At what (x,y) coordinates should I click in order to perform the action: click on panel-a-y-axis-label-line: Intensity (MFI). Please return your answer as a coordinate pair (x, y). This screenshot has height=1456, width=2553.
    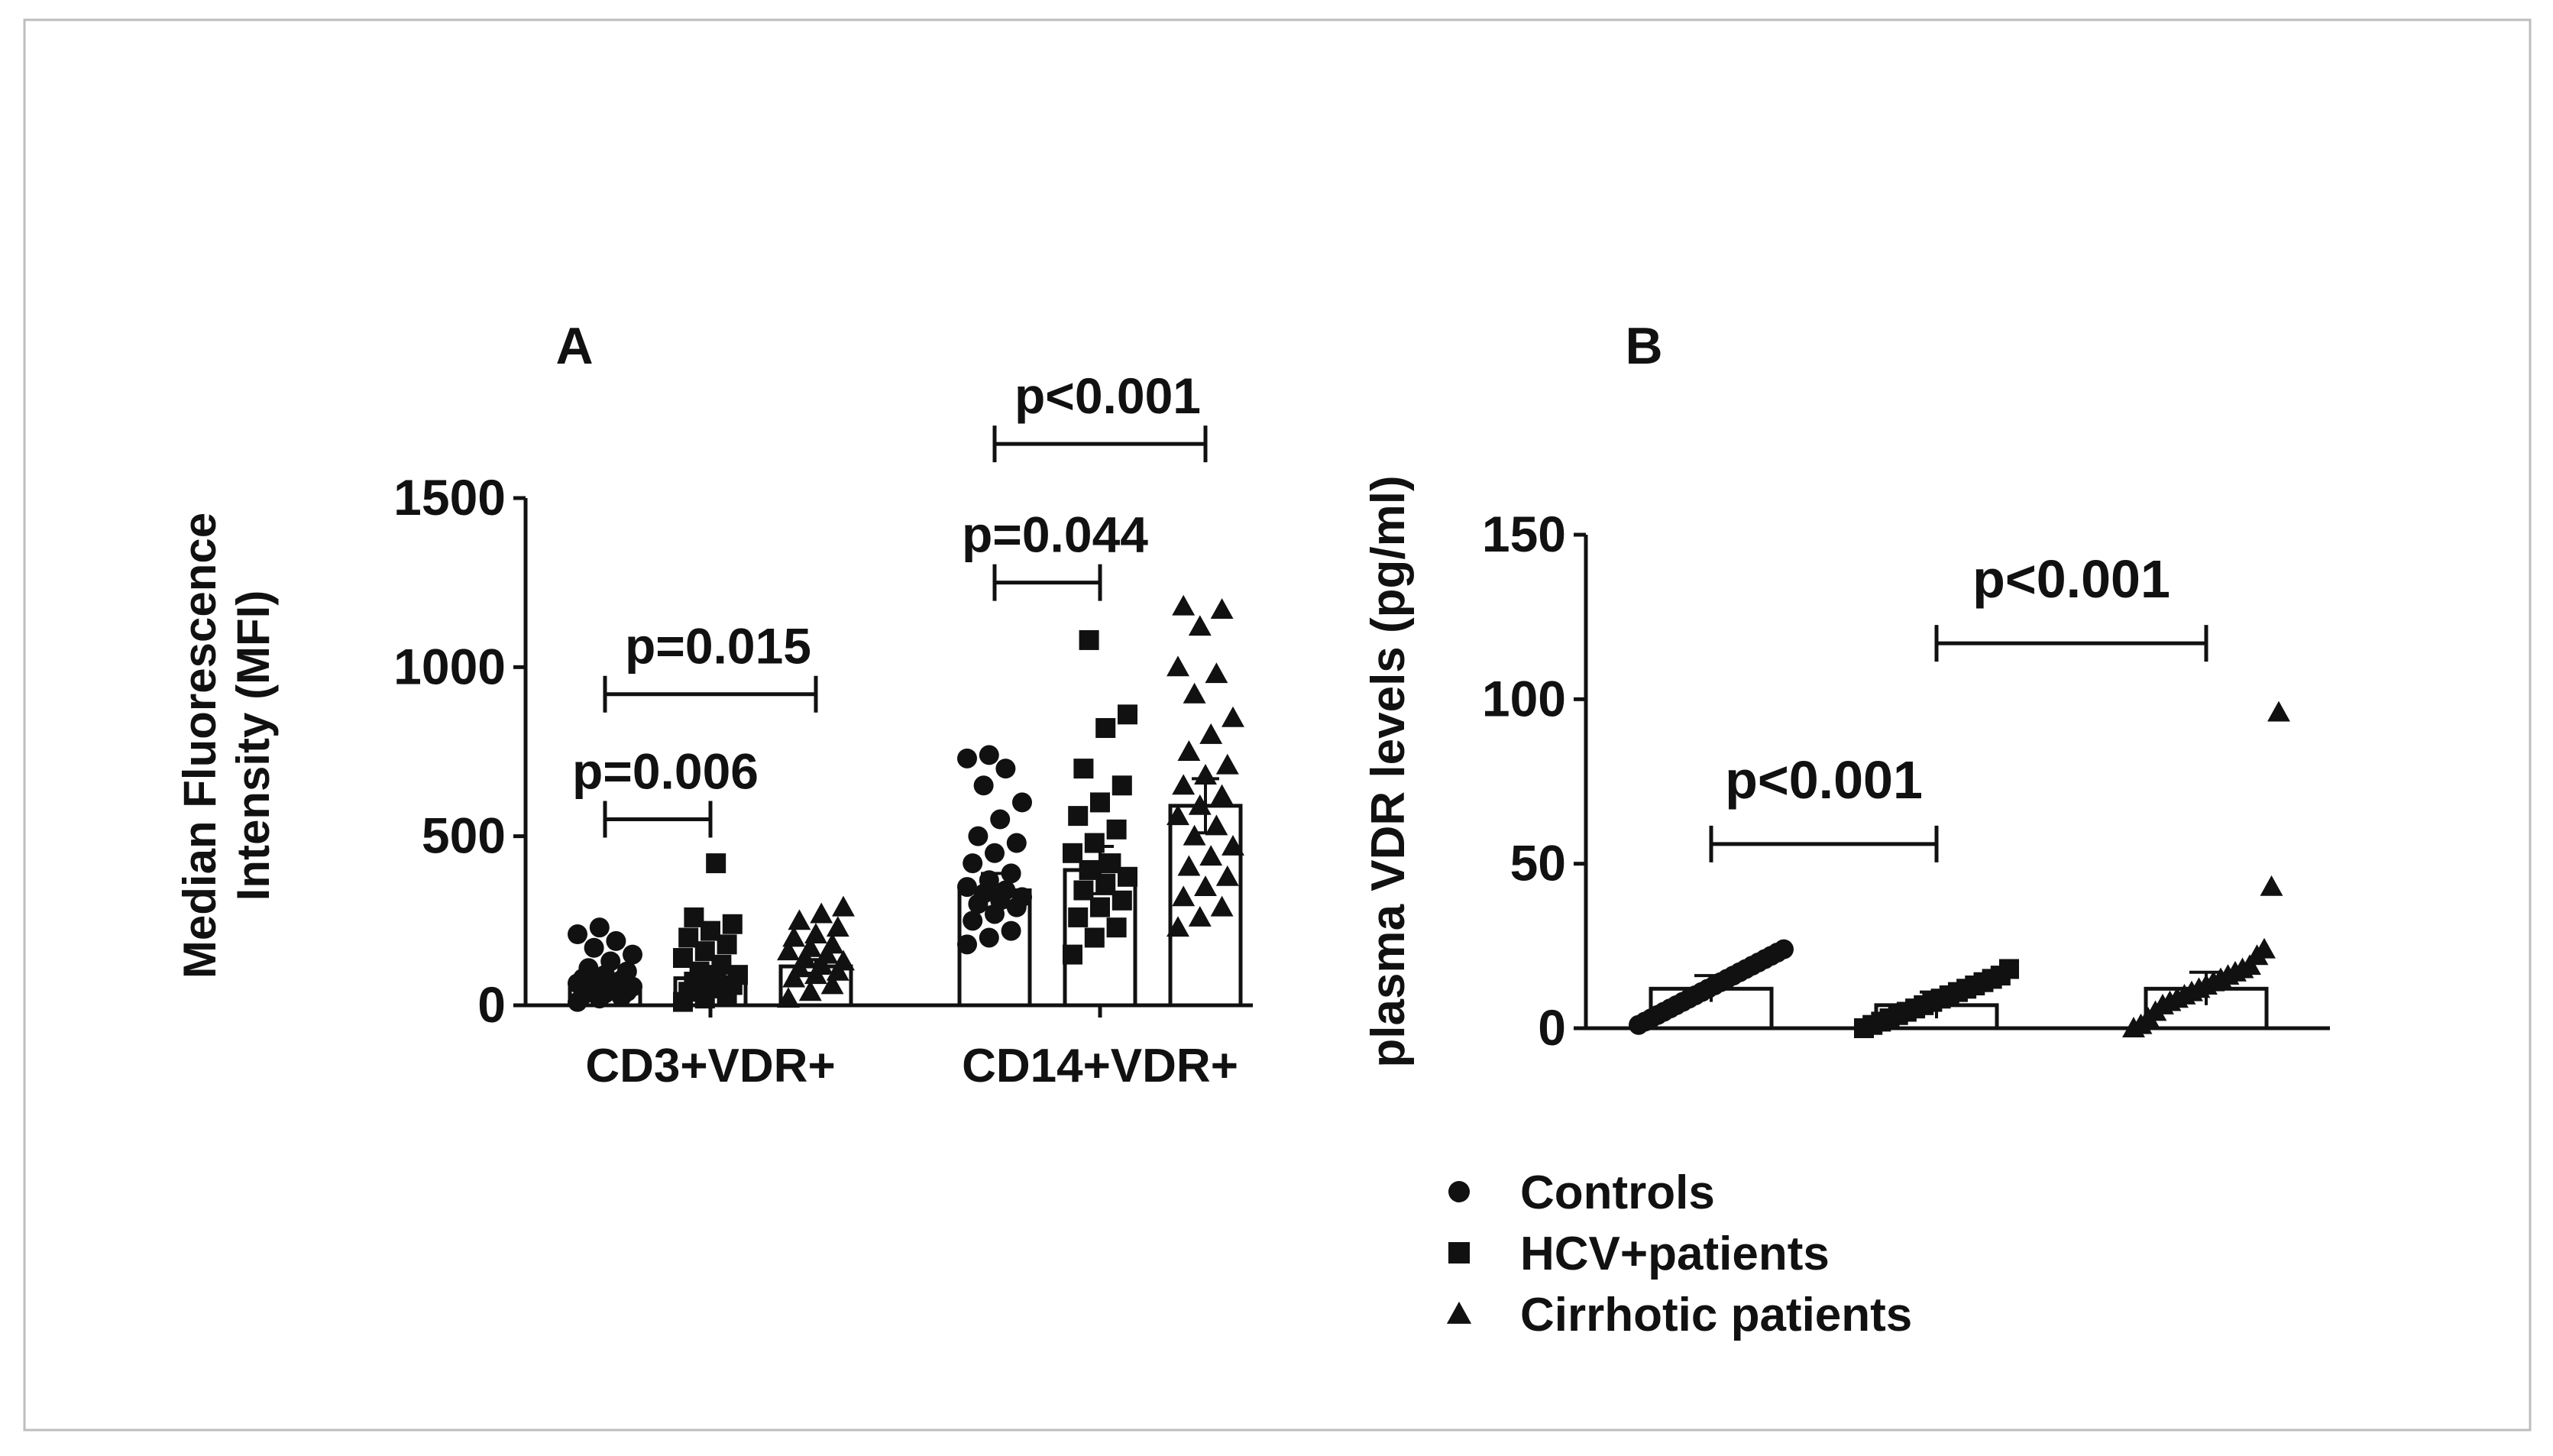
    Looking at the image, I should click on (254, 745).